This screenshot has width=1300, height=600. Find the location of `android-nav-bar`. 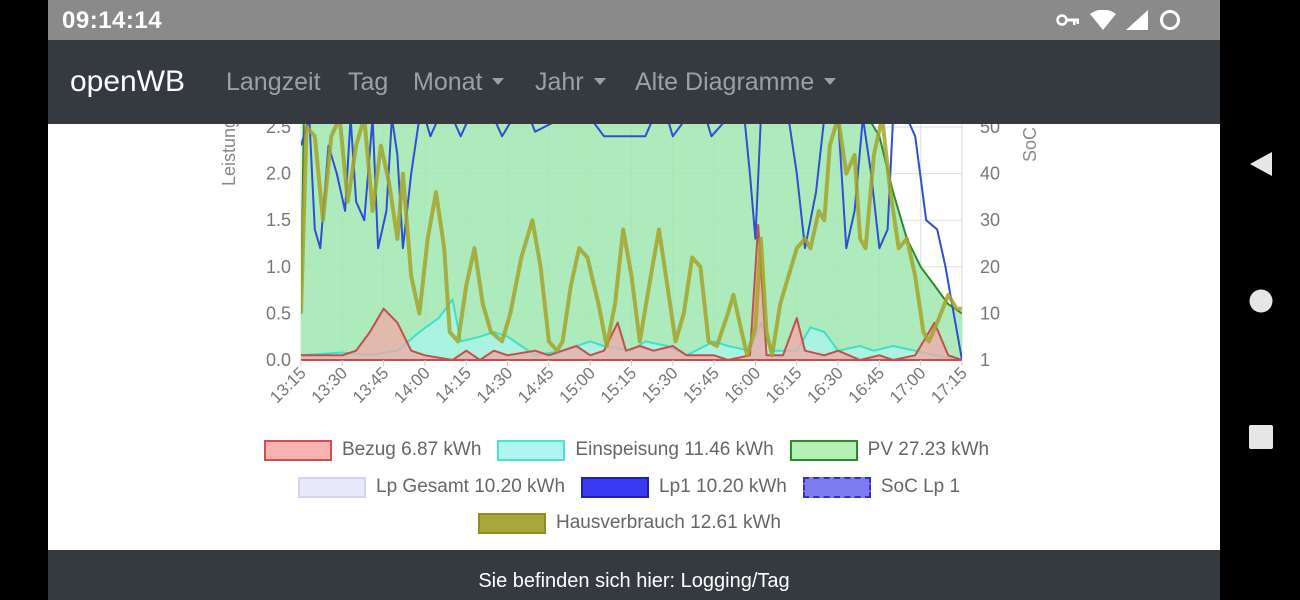

android-nav-bar is located at coordinates (1260, 300).